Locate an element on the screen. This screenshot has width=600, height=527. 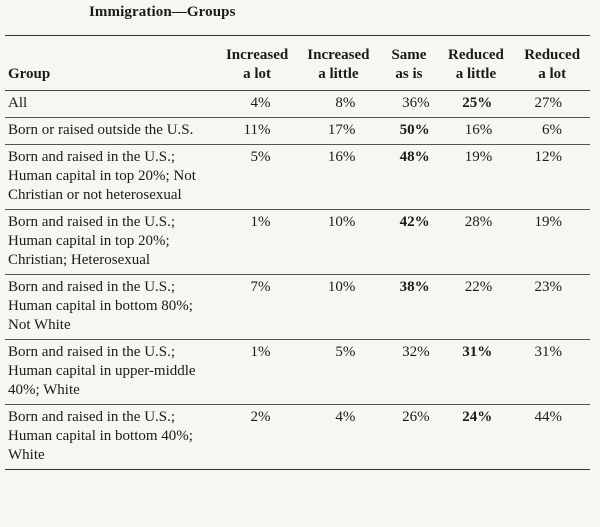
table-title: Immigration—Groups is located at coordinates (162, 12).